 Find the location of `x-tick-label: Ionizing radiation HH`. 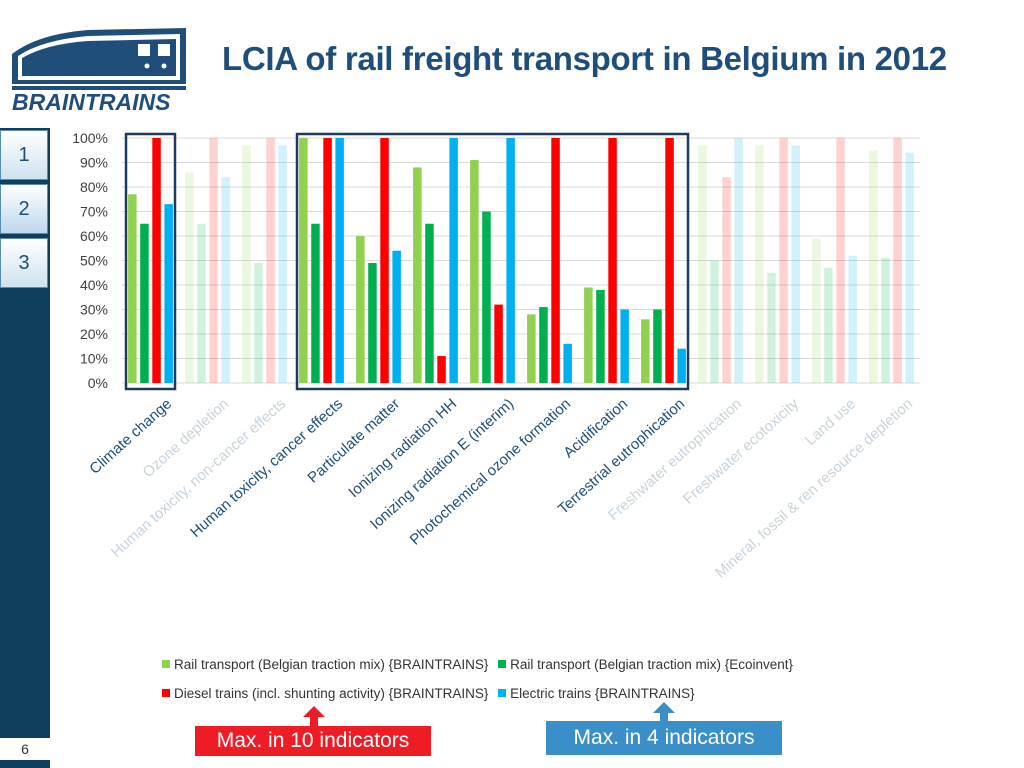

x-tick-label: Ionizing radiation HH is located at coordinates (402, 448).